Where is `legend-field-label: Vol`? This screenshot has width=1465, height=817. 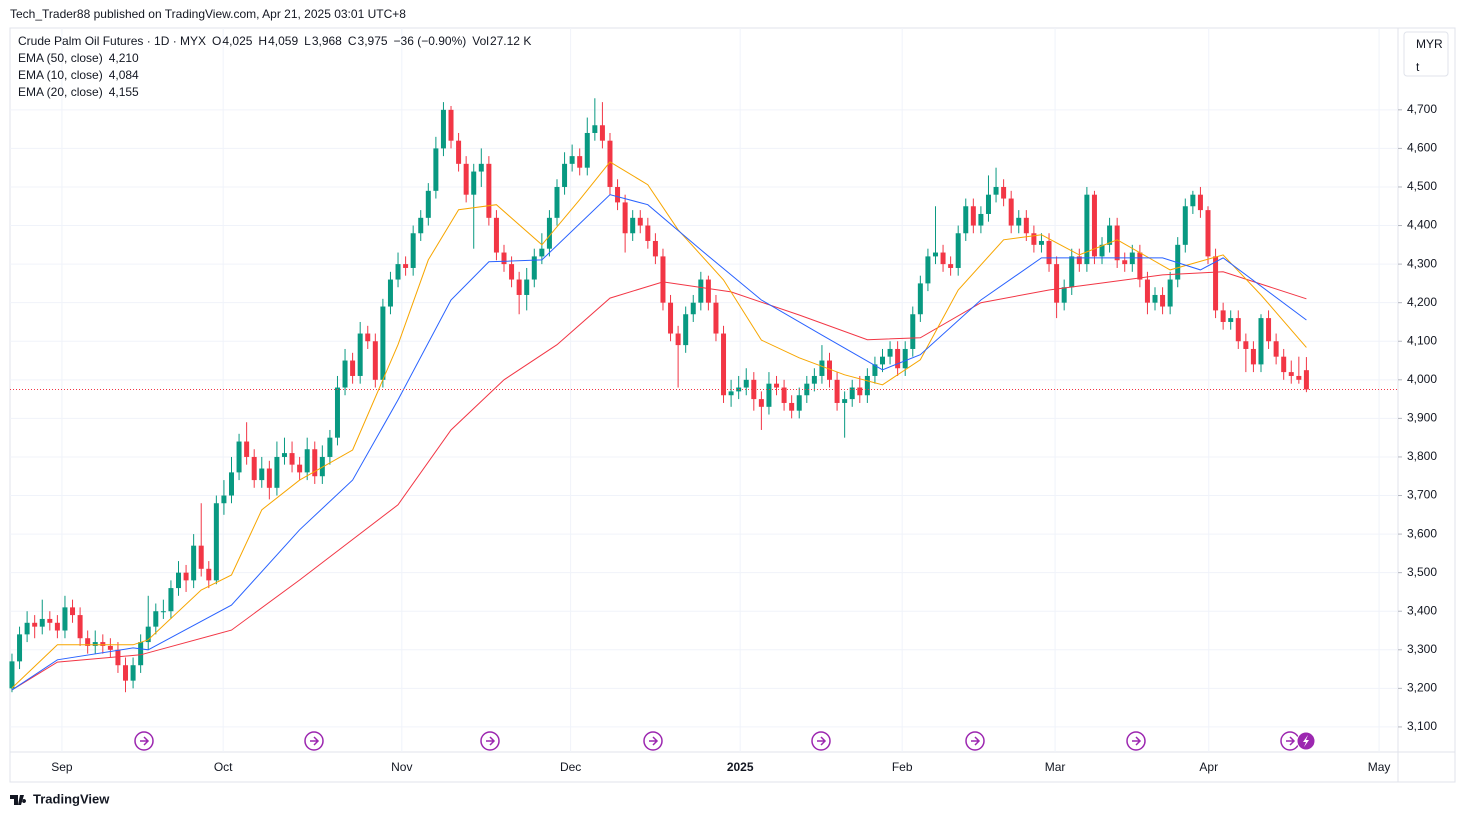
legend-field-label: Vol is located at coordinates (480, 41).